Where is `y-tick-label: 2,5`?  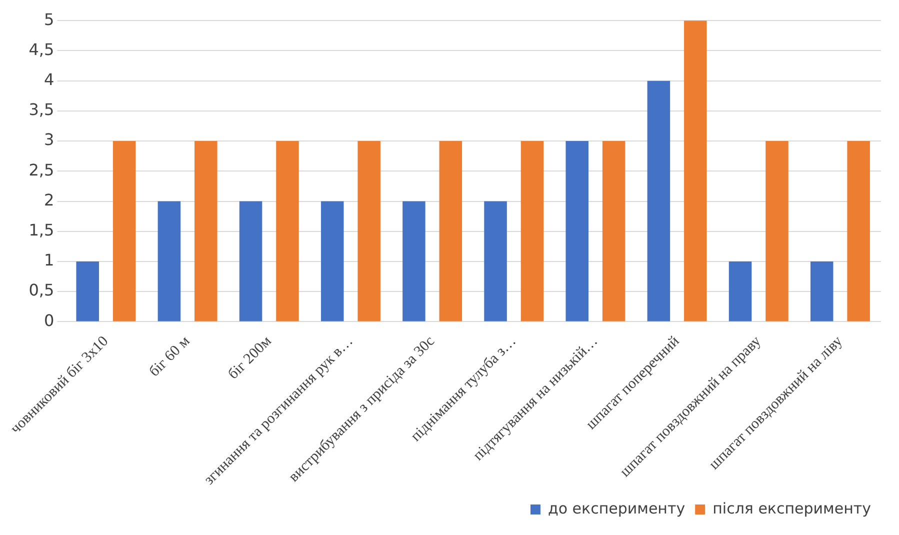
y-tick-label: 2,5 is located at coordinates (41, 170).